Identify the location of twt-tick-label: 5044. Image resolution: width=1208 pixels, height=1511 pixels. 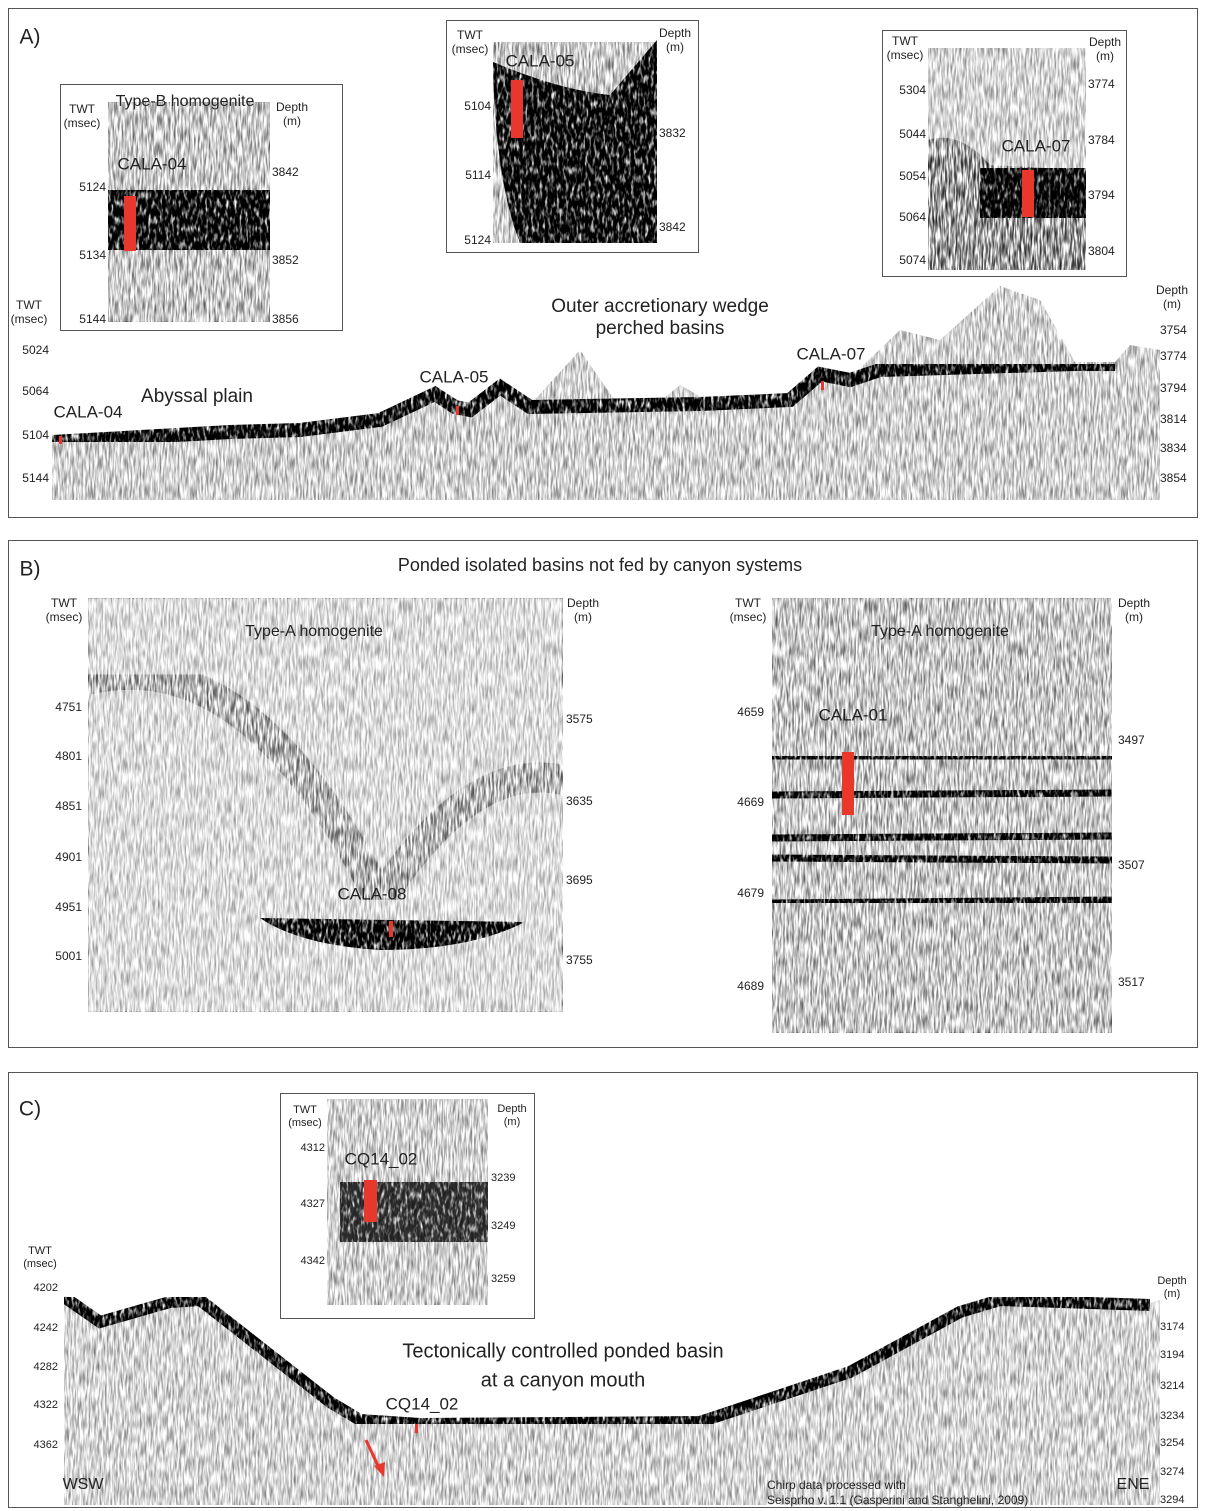
(912, 134).